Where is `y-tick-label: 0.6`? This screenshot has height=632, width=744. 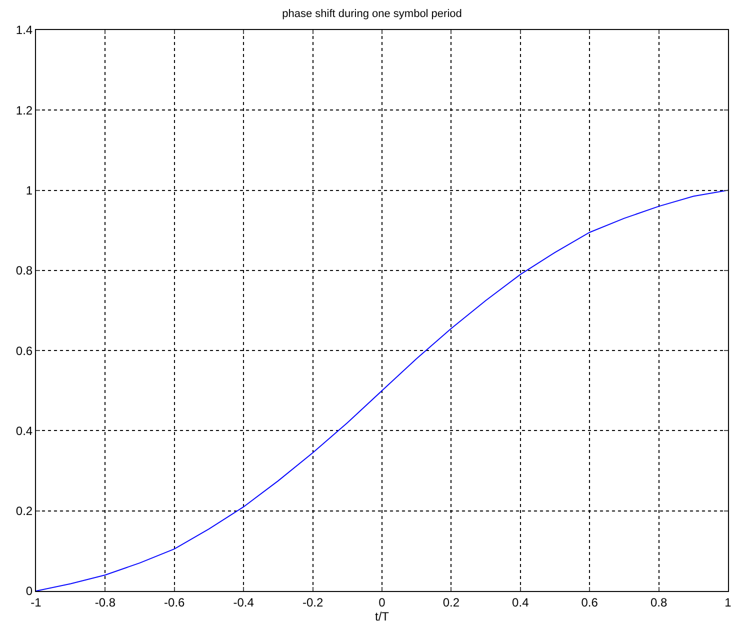 y-tick-label: 0.6 is located at coordinates (24, 351).